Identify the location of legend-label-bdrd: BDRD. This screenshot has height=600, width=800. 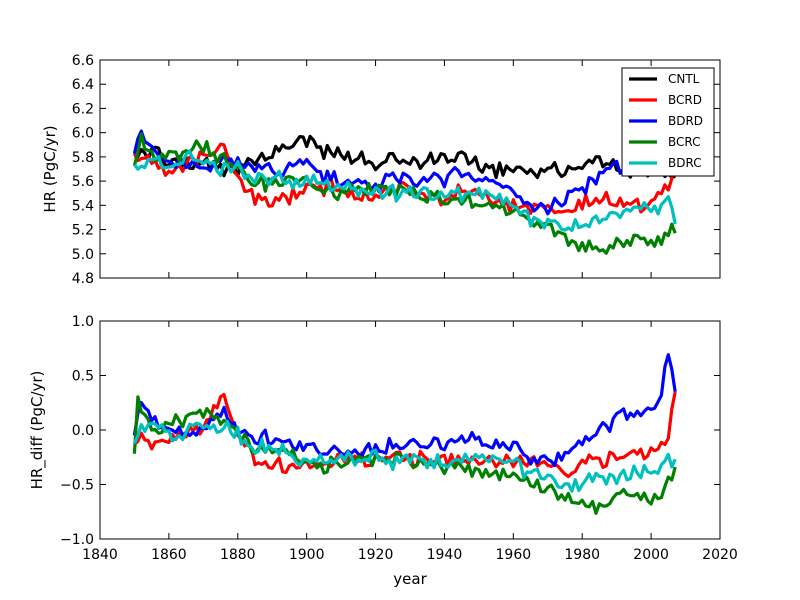
(685, 121).